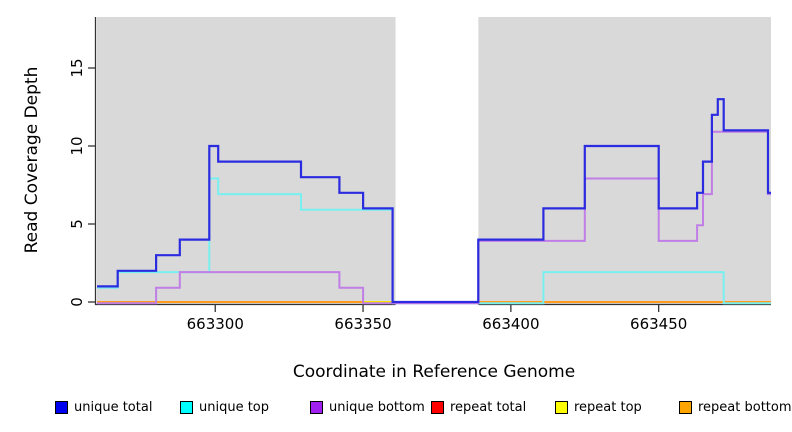 This screenshot has width=792, height=432. What do you see at coordinates (608, 407) in the screenshot?
I see `legend-label: repeat top` at bounding box center [608, 407].